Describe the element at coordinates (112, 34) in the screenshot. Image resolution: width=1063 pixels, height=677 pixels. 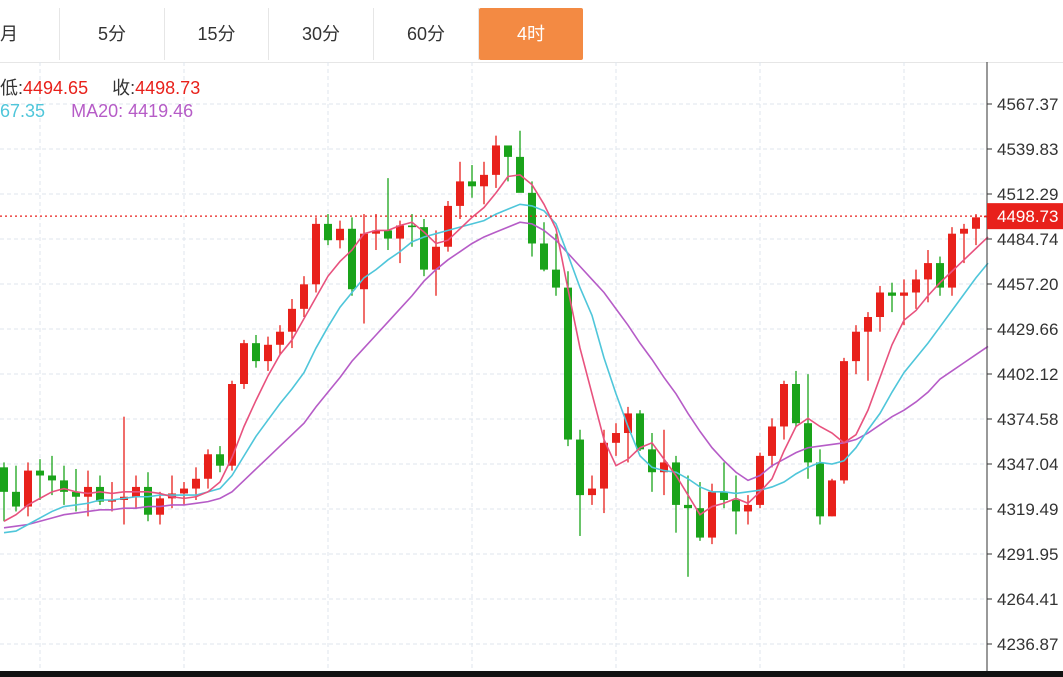
I see `tab-5min: 5分` at that location.